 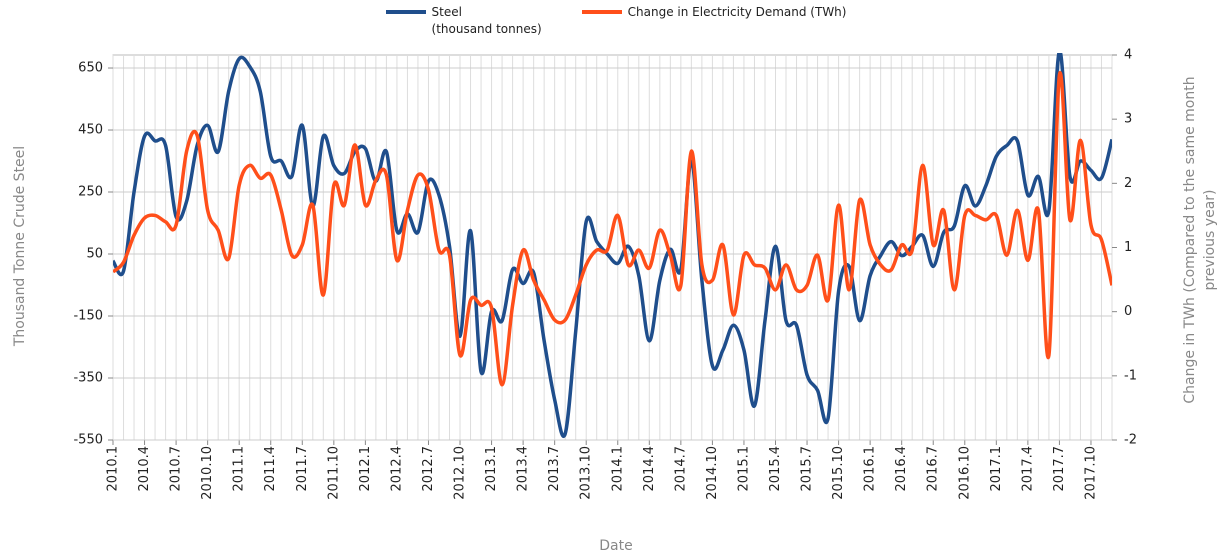 I want to click on x-tick-label: 2017.10, so click(x=1090, y=473).